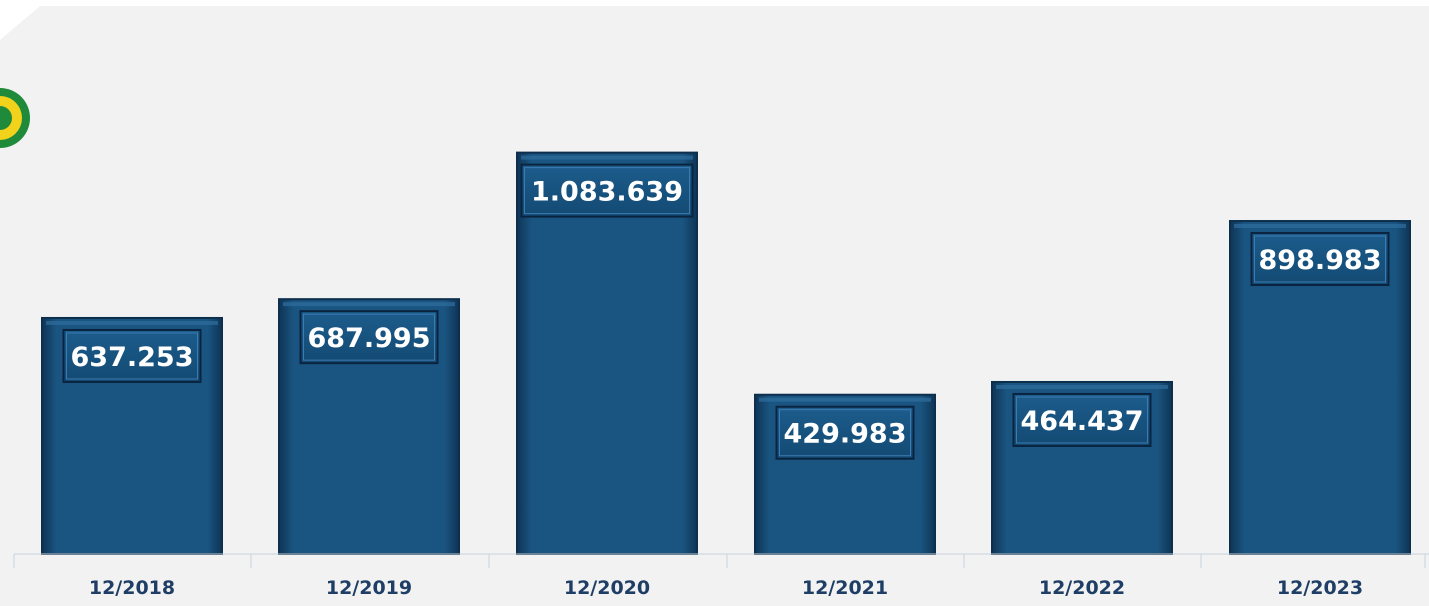  What do you see at coordinates (719, 561) in the screenshot?
I see `x-tick-marks` at bounding box center [719, 561].